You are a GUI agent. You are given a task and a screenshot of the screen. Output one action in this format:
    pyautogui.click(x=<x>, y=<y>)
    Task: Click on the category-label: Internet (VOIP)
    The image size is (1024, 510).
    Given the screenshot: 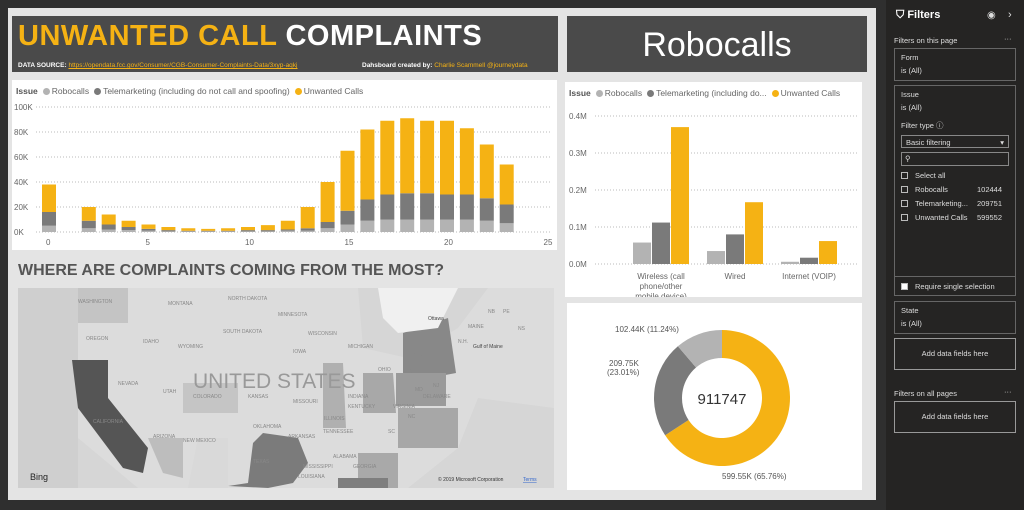 What is the action you would take?
    pyautogui.click(x=809, y=276)
    